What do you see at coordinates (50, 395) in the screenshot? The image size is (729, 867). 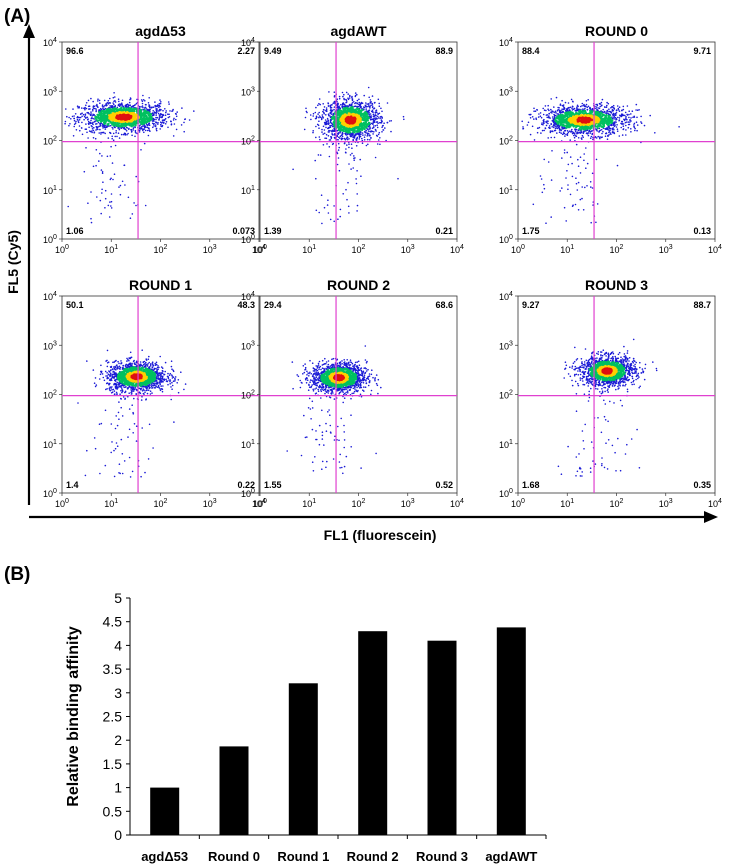 I see `tick-label: 10²` at bounding box center [50, 395].